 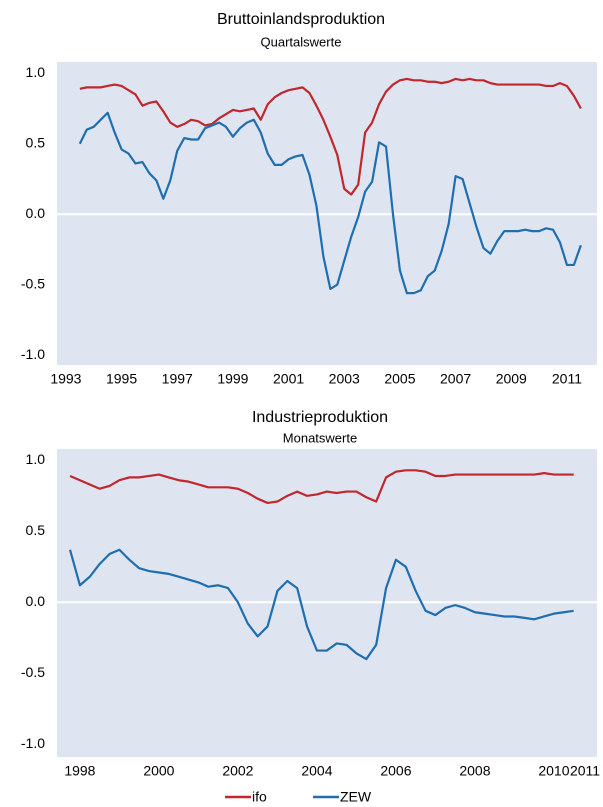 I want to click on x-tick-label: 2010, so click(x=553, y=771).